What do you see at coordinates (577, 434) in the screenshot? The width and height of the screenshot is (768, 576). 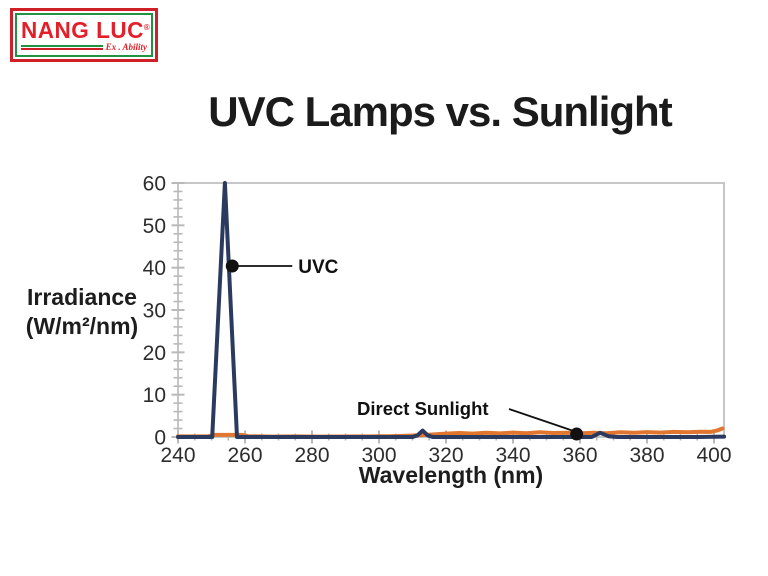 I see `sunlight-marker-dot` at bounding box center [577, 434].